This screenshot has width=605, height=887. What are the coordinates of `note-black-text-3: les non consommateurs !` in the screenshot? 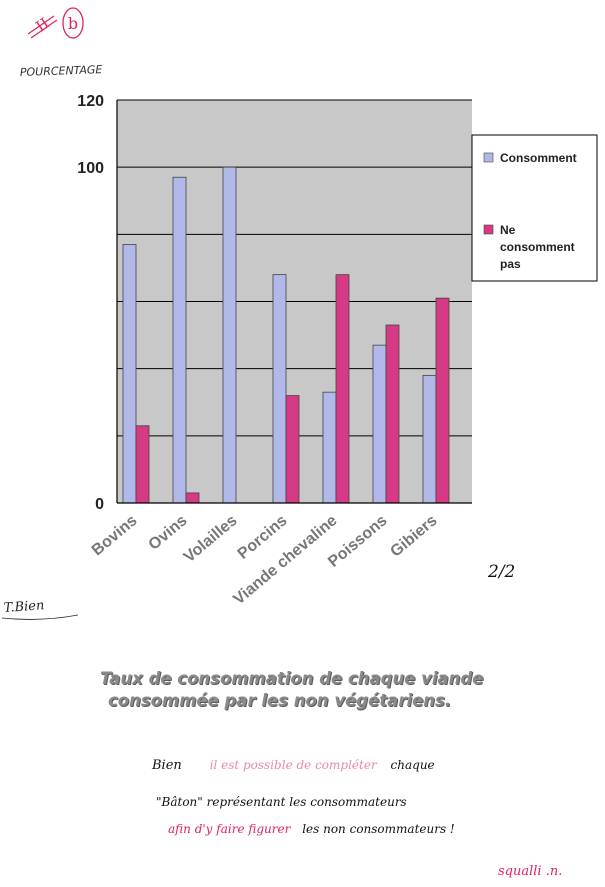 It's located at (378, 829).